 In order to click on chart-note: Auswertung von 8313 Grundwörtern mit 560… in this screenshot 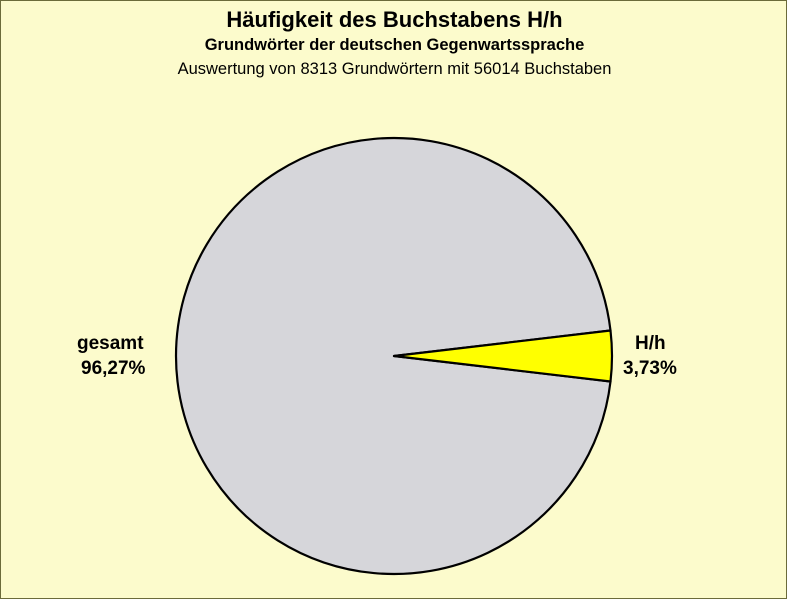, I will do `click(394, 69)`.